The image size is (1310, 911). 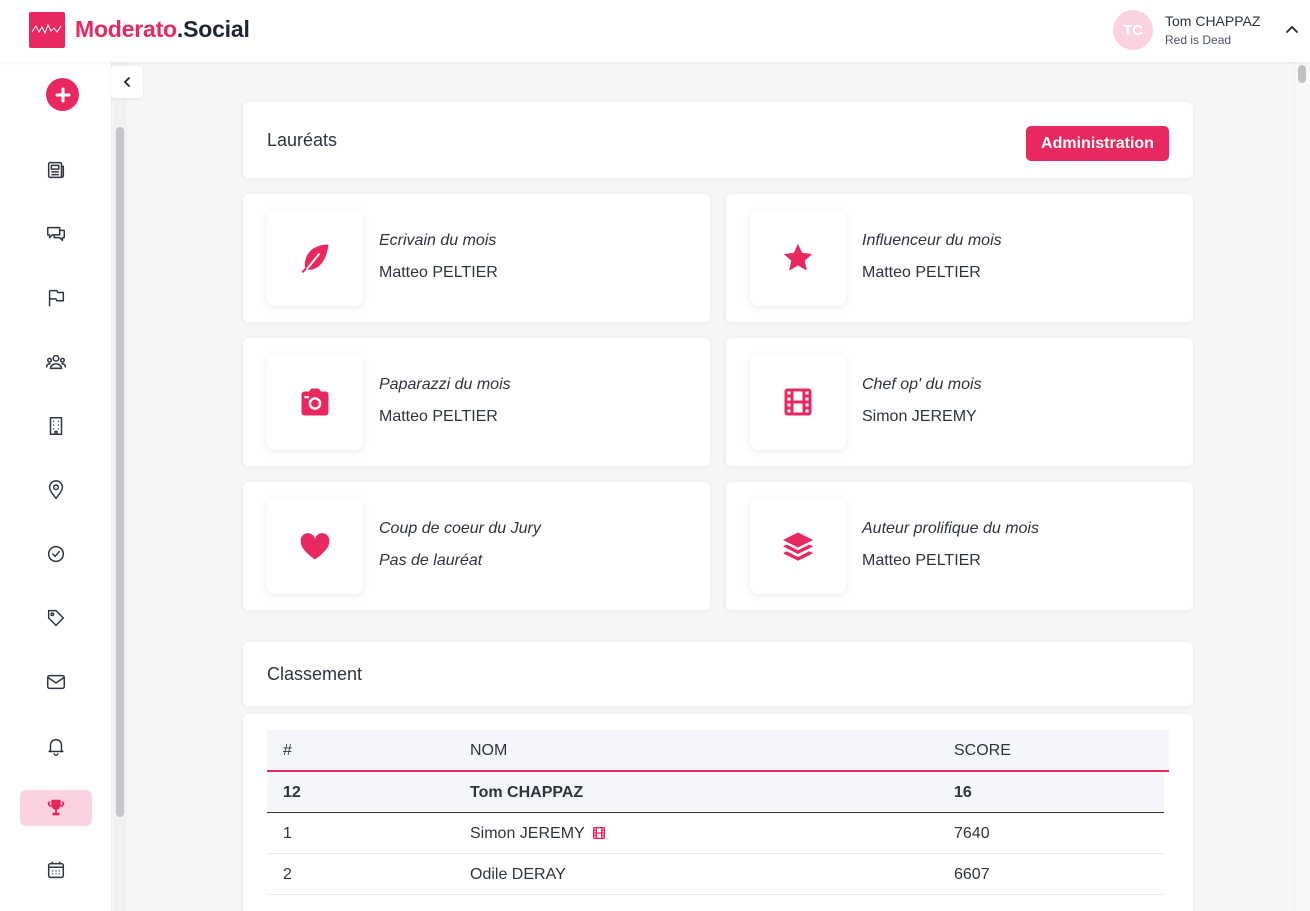 I want to click on check-circle-icon, so click(x=56, y=554).